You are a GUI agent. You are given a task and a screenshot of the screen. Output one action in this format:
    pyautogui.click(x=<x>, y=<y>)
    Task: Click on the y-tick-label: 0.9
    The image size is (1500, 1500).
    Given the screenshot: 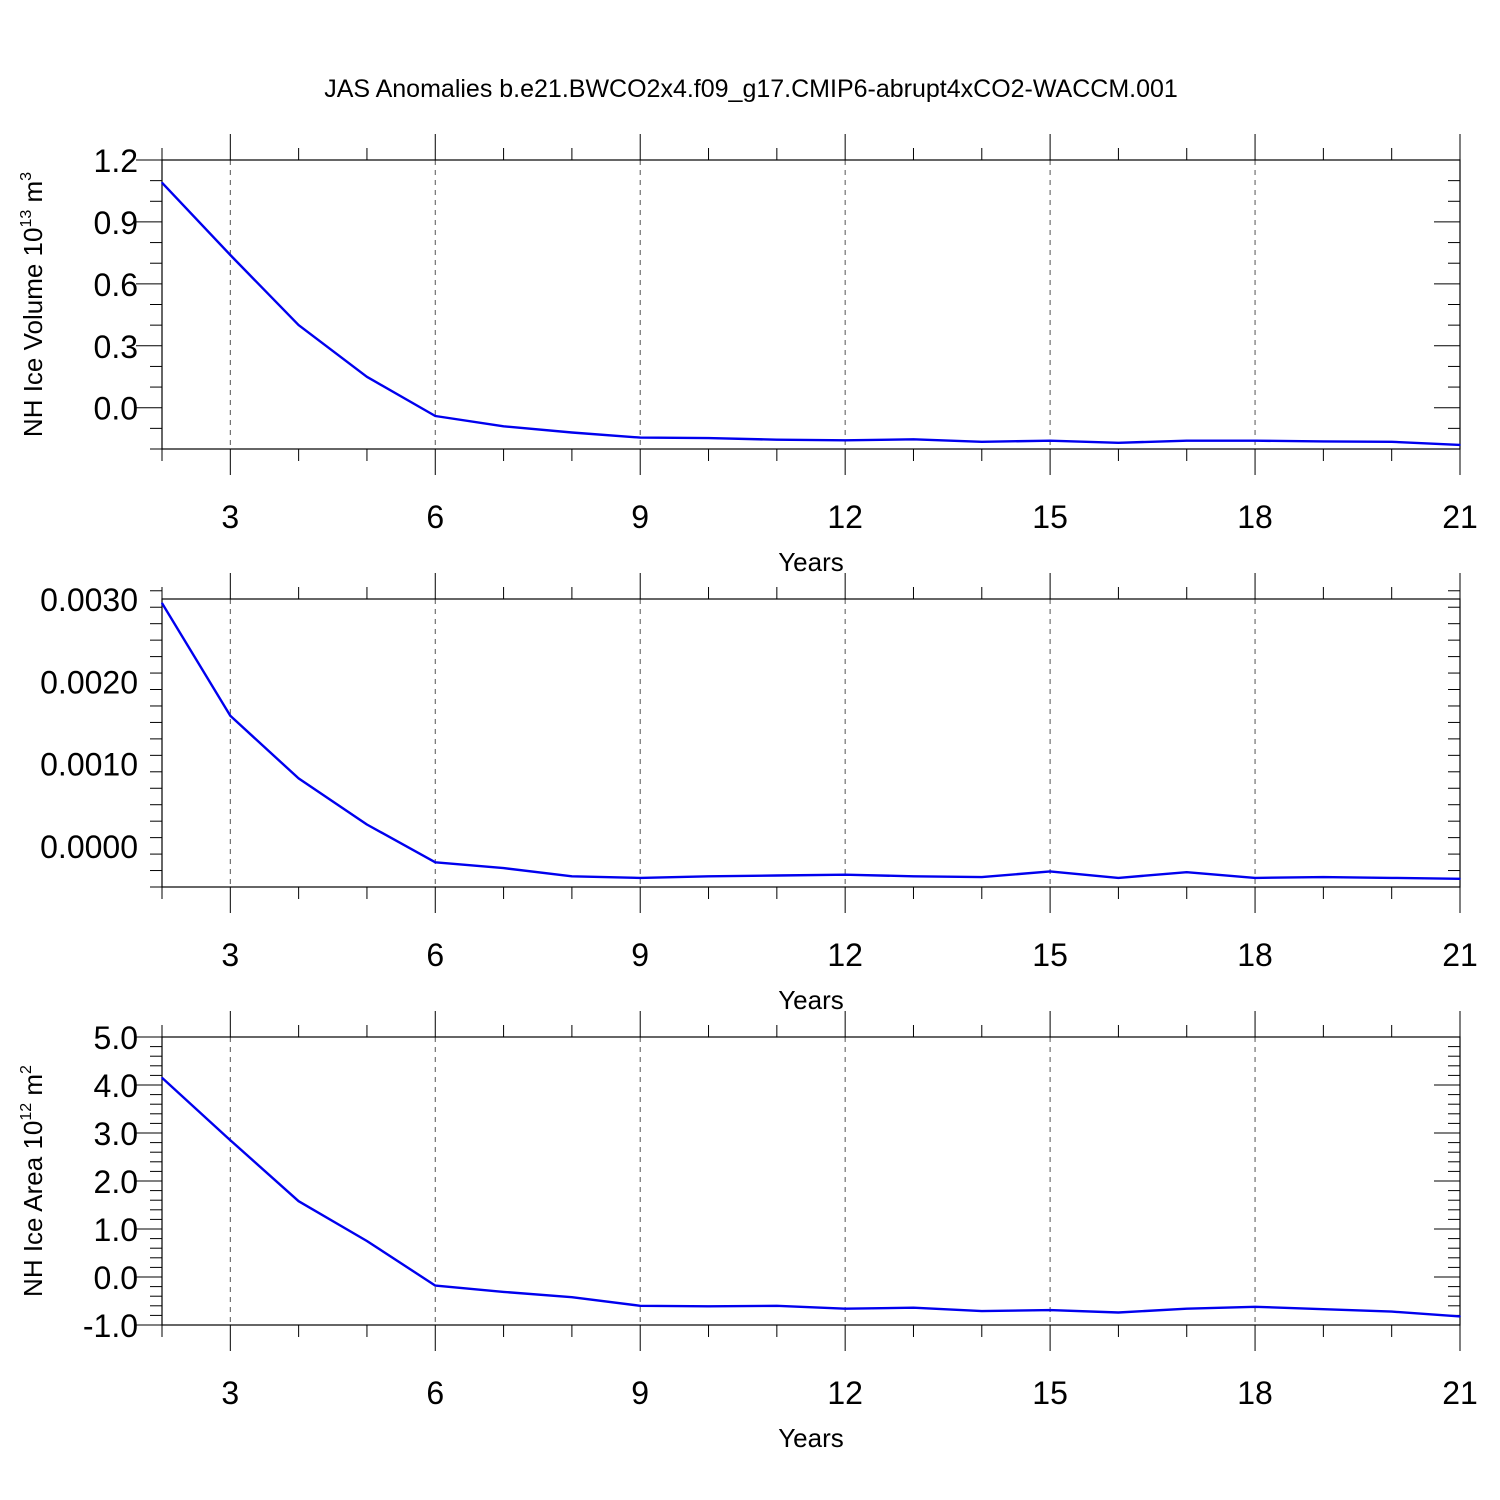 What is the action you would take?
    pyautogui.click(x=116, y=223)
    